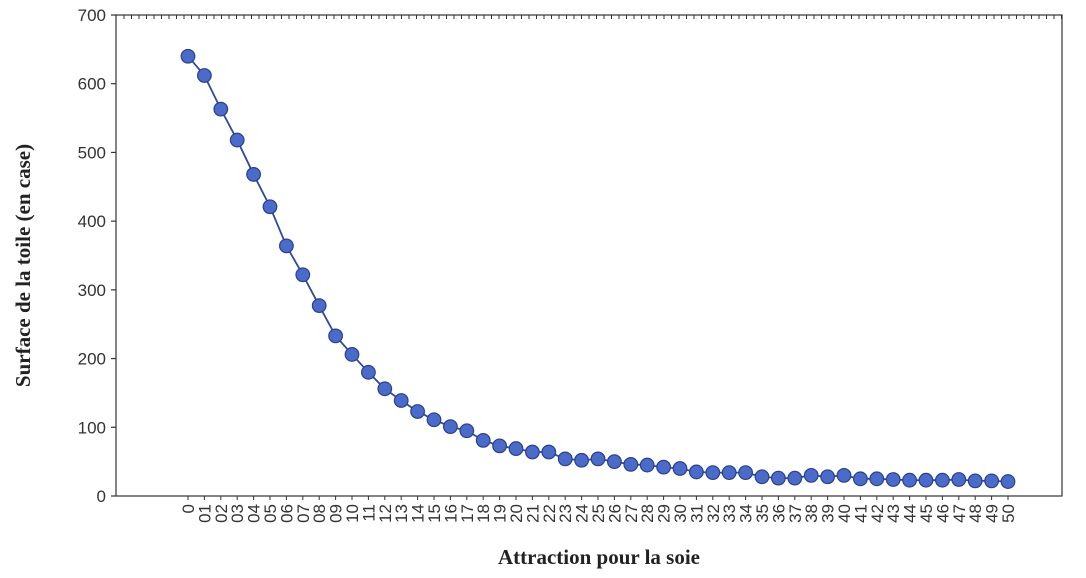  I want to click on x-tick-label: 47, so click(959, 513).